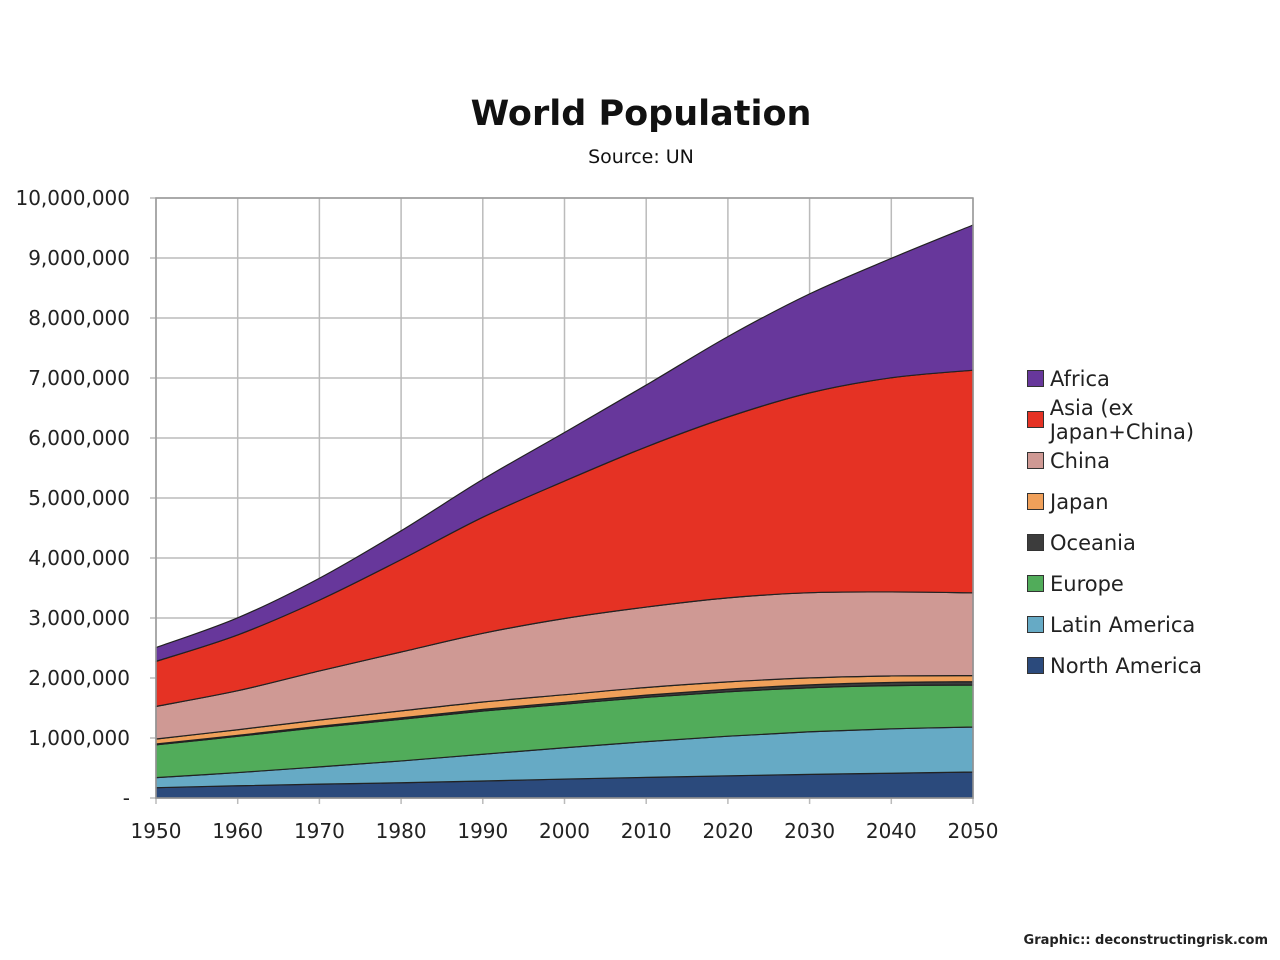 The image size is (1280, 960). I want to click on legend-item: Africa, so click(1153, 378).